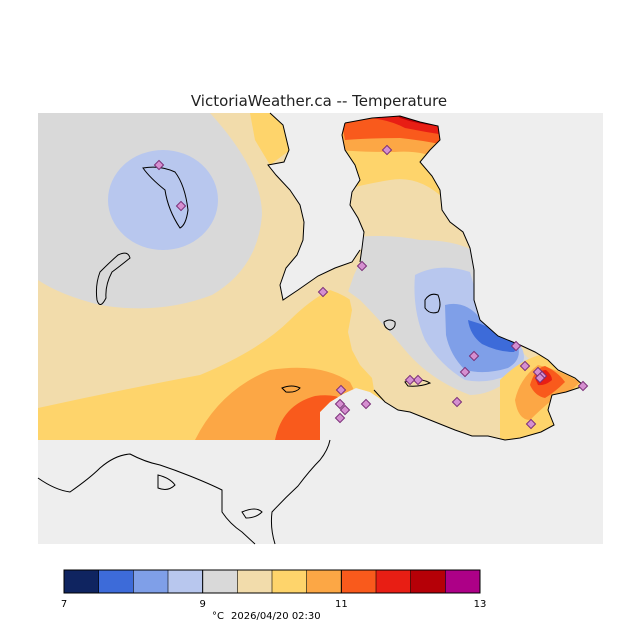 Image resolution: width=640 pixels, height=644 pixels. What do you see at coordinates (276, 616) in the screenshot?
I see `legend-timestamp: 2026/04/20 02:30` at bounding box center [276, 616].